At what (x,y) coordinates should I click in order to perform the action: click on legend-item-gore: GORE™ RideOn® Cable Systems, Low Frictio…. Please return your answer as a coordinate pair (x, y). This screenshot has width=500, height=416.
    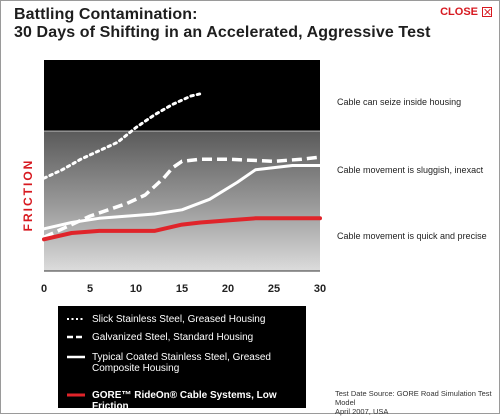
    Looking at the image, I should click on (186, 401).